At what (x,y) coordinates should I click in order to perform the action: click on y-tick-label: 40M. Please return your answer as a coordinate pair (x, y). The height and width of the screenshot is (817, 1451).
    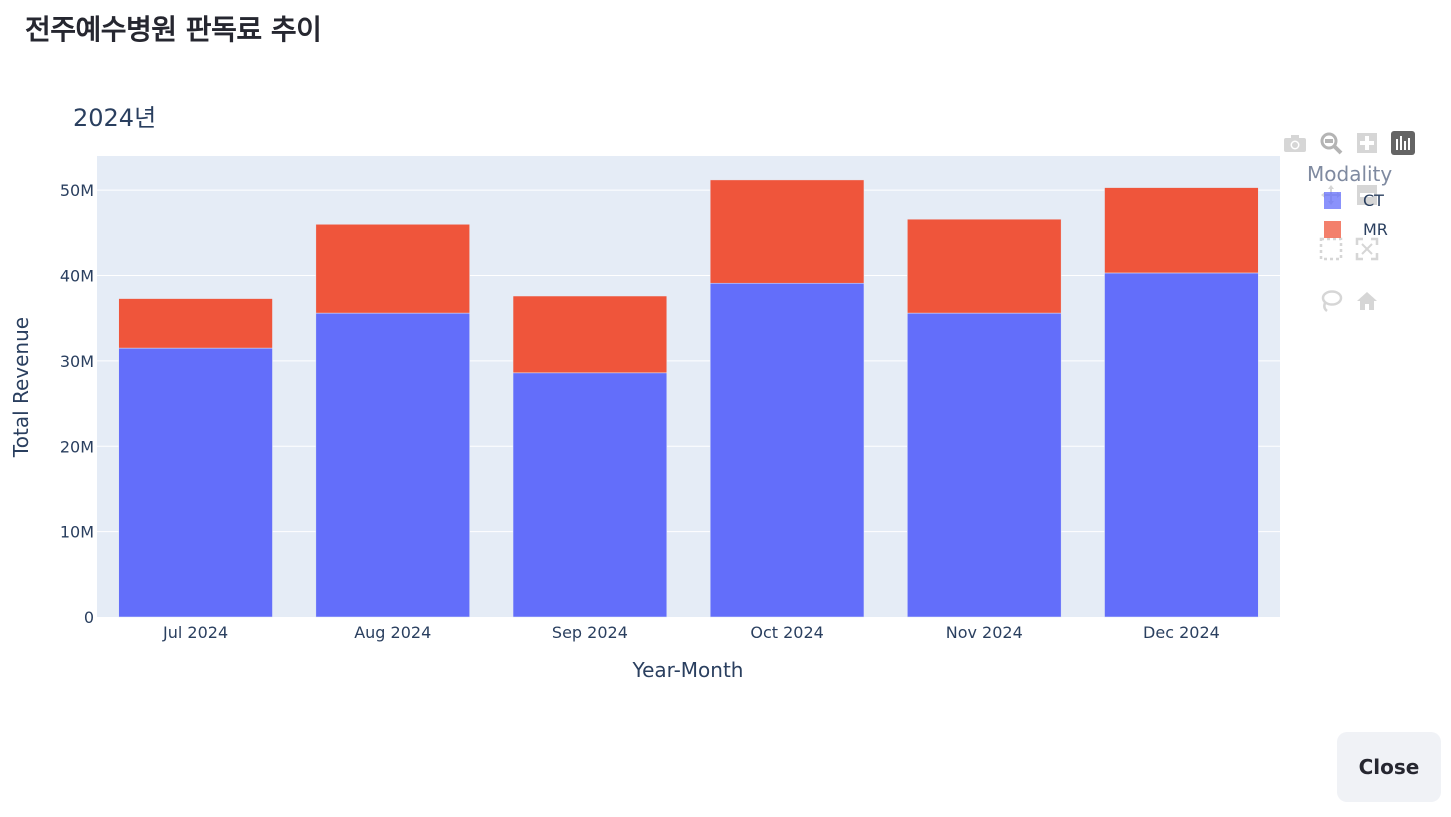
    Looking at the image, I should click on (77, 276).